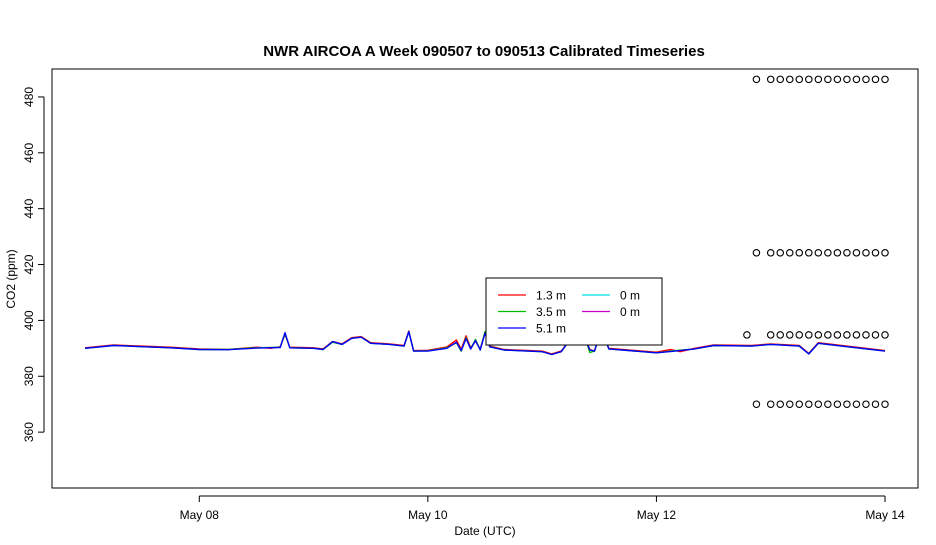 Image resolution: width=936 pixels, height=545 pixels. I want to click on y-tick-label: 420, so click(29, 264).